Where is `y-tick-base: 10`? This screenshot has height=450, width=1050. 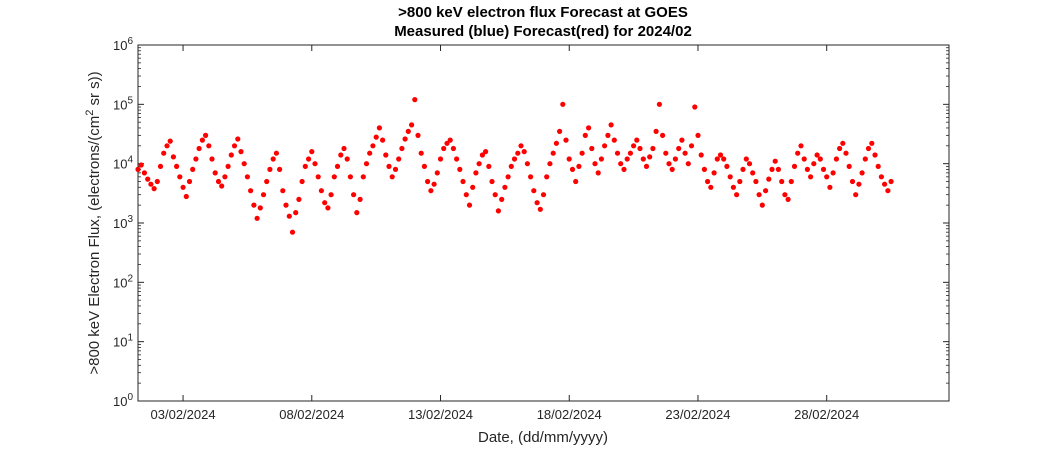 y-tick-base: 10 is located at coordinates (120, 164).